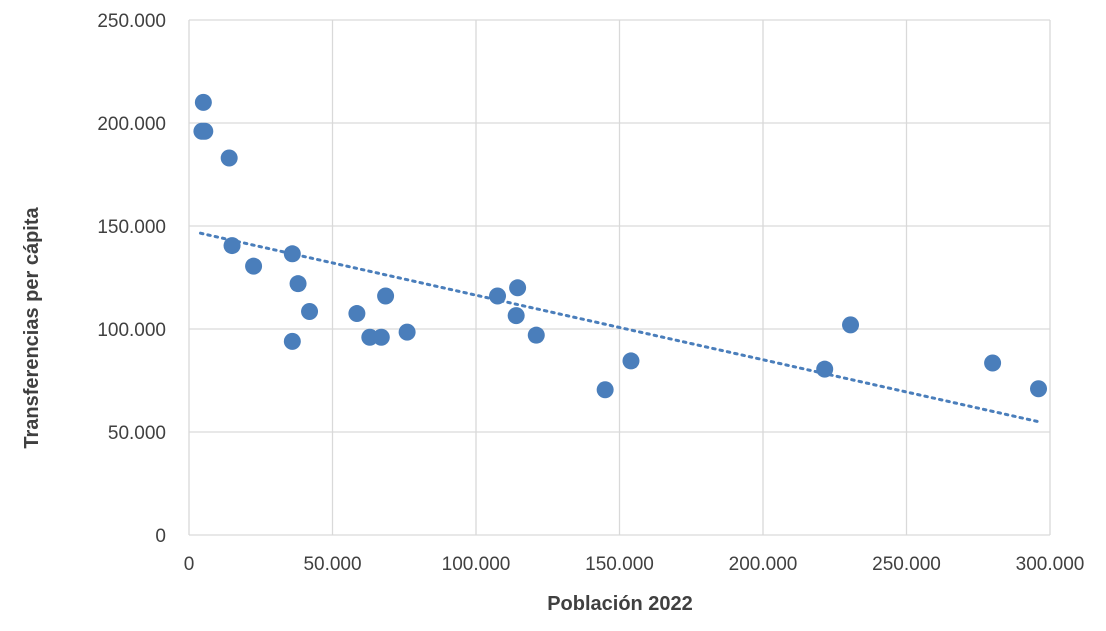 This screenshot has width=1106, height=631. I want to click on y-tick-label: 200.000, so click(131, 124).